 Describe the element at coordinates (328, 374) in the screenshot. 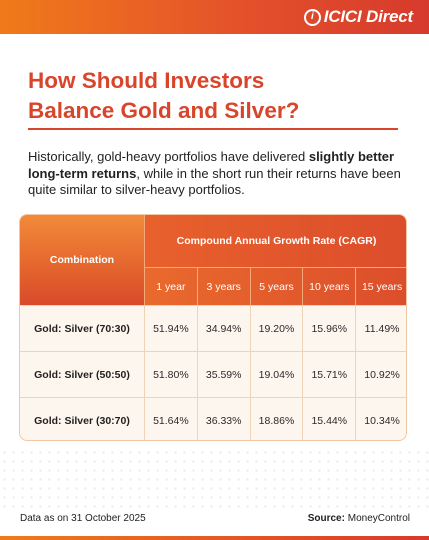

I see `table-cell: 15.71%` at that location.